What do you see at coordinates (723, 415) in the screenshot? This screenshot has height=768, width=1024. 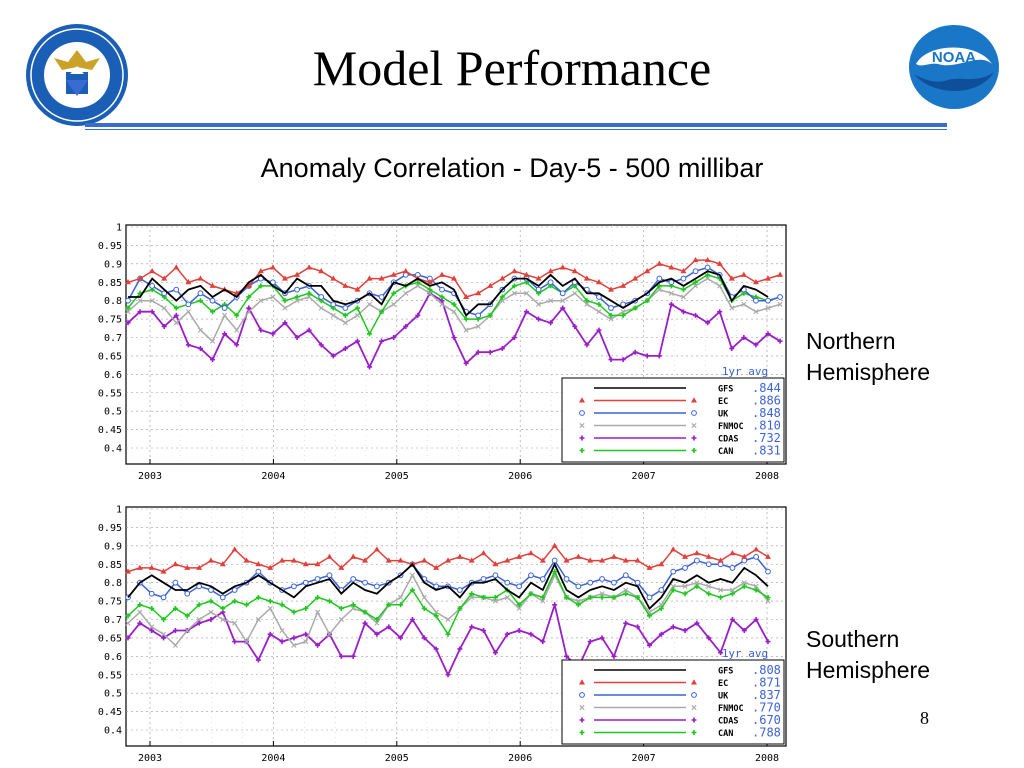 I see `legend-series-name: UK` at bounding box center [723, 415].